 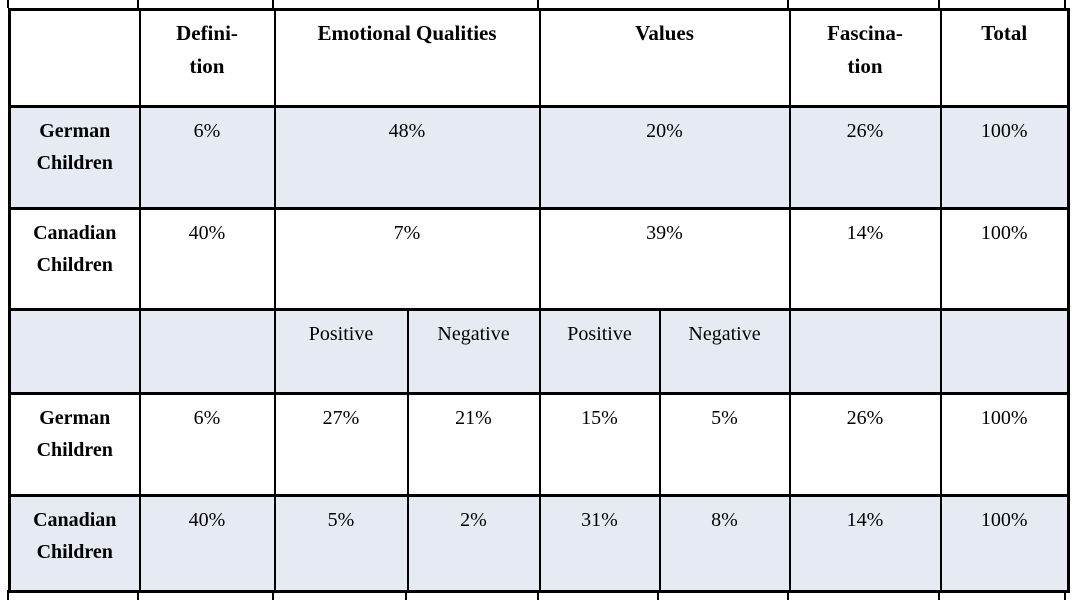 What do you see at coordinates (599, 444) in the screenshot?
I see `cell-german-detail-values-positive: 15%` at bounding box center [599, 444].